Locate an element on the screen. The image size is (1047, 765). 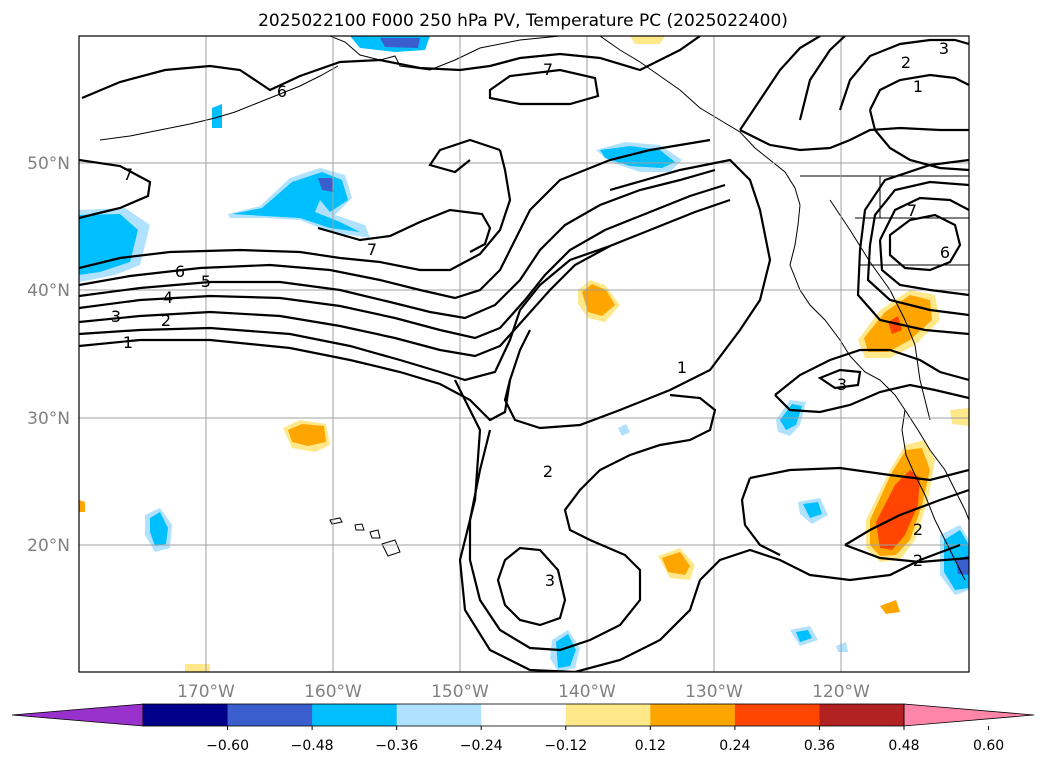
lon-label: 170°W is located at coordinates (206, 692).